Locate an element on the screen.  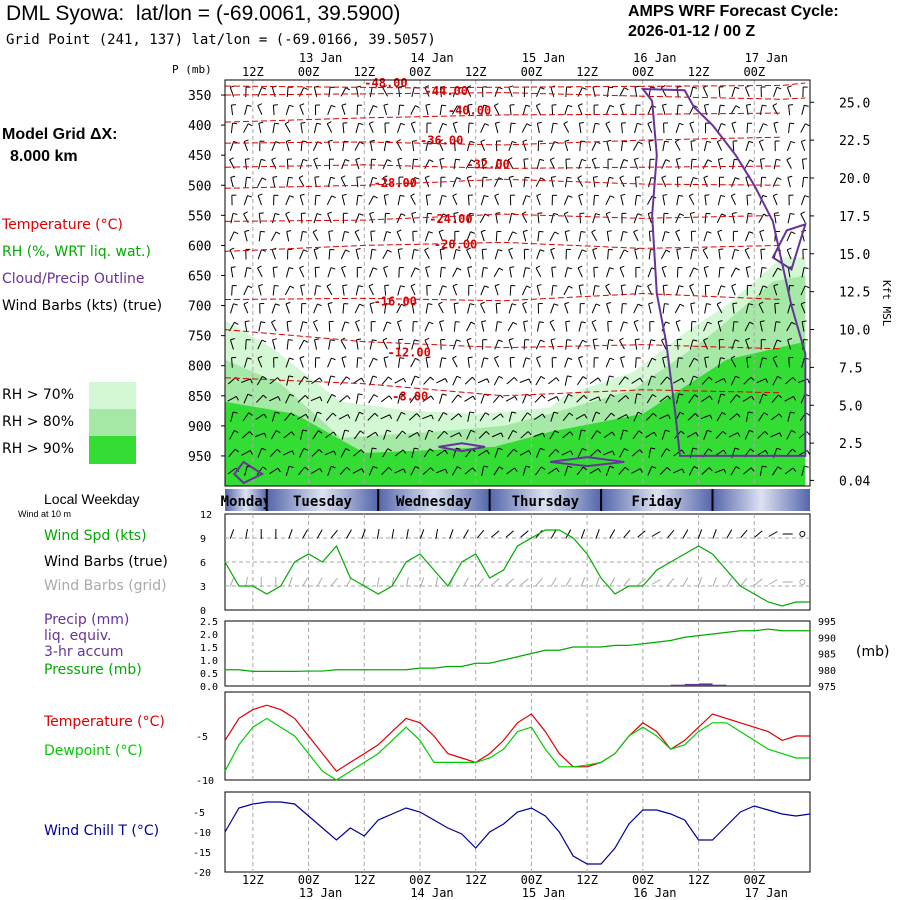
pressure-tick-label: 985 is located at coordinates (827, 655).